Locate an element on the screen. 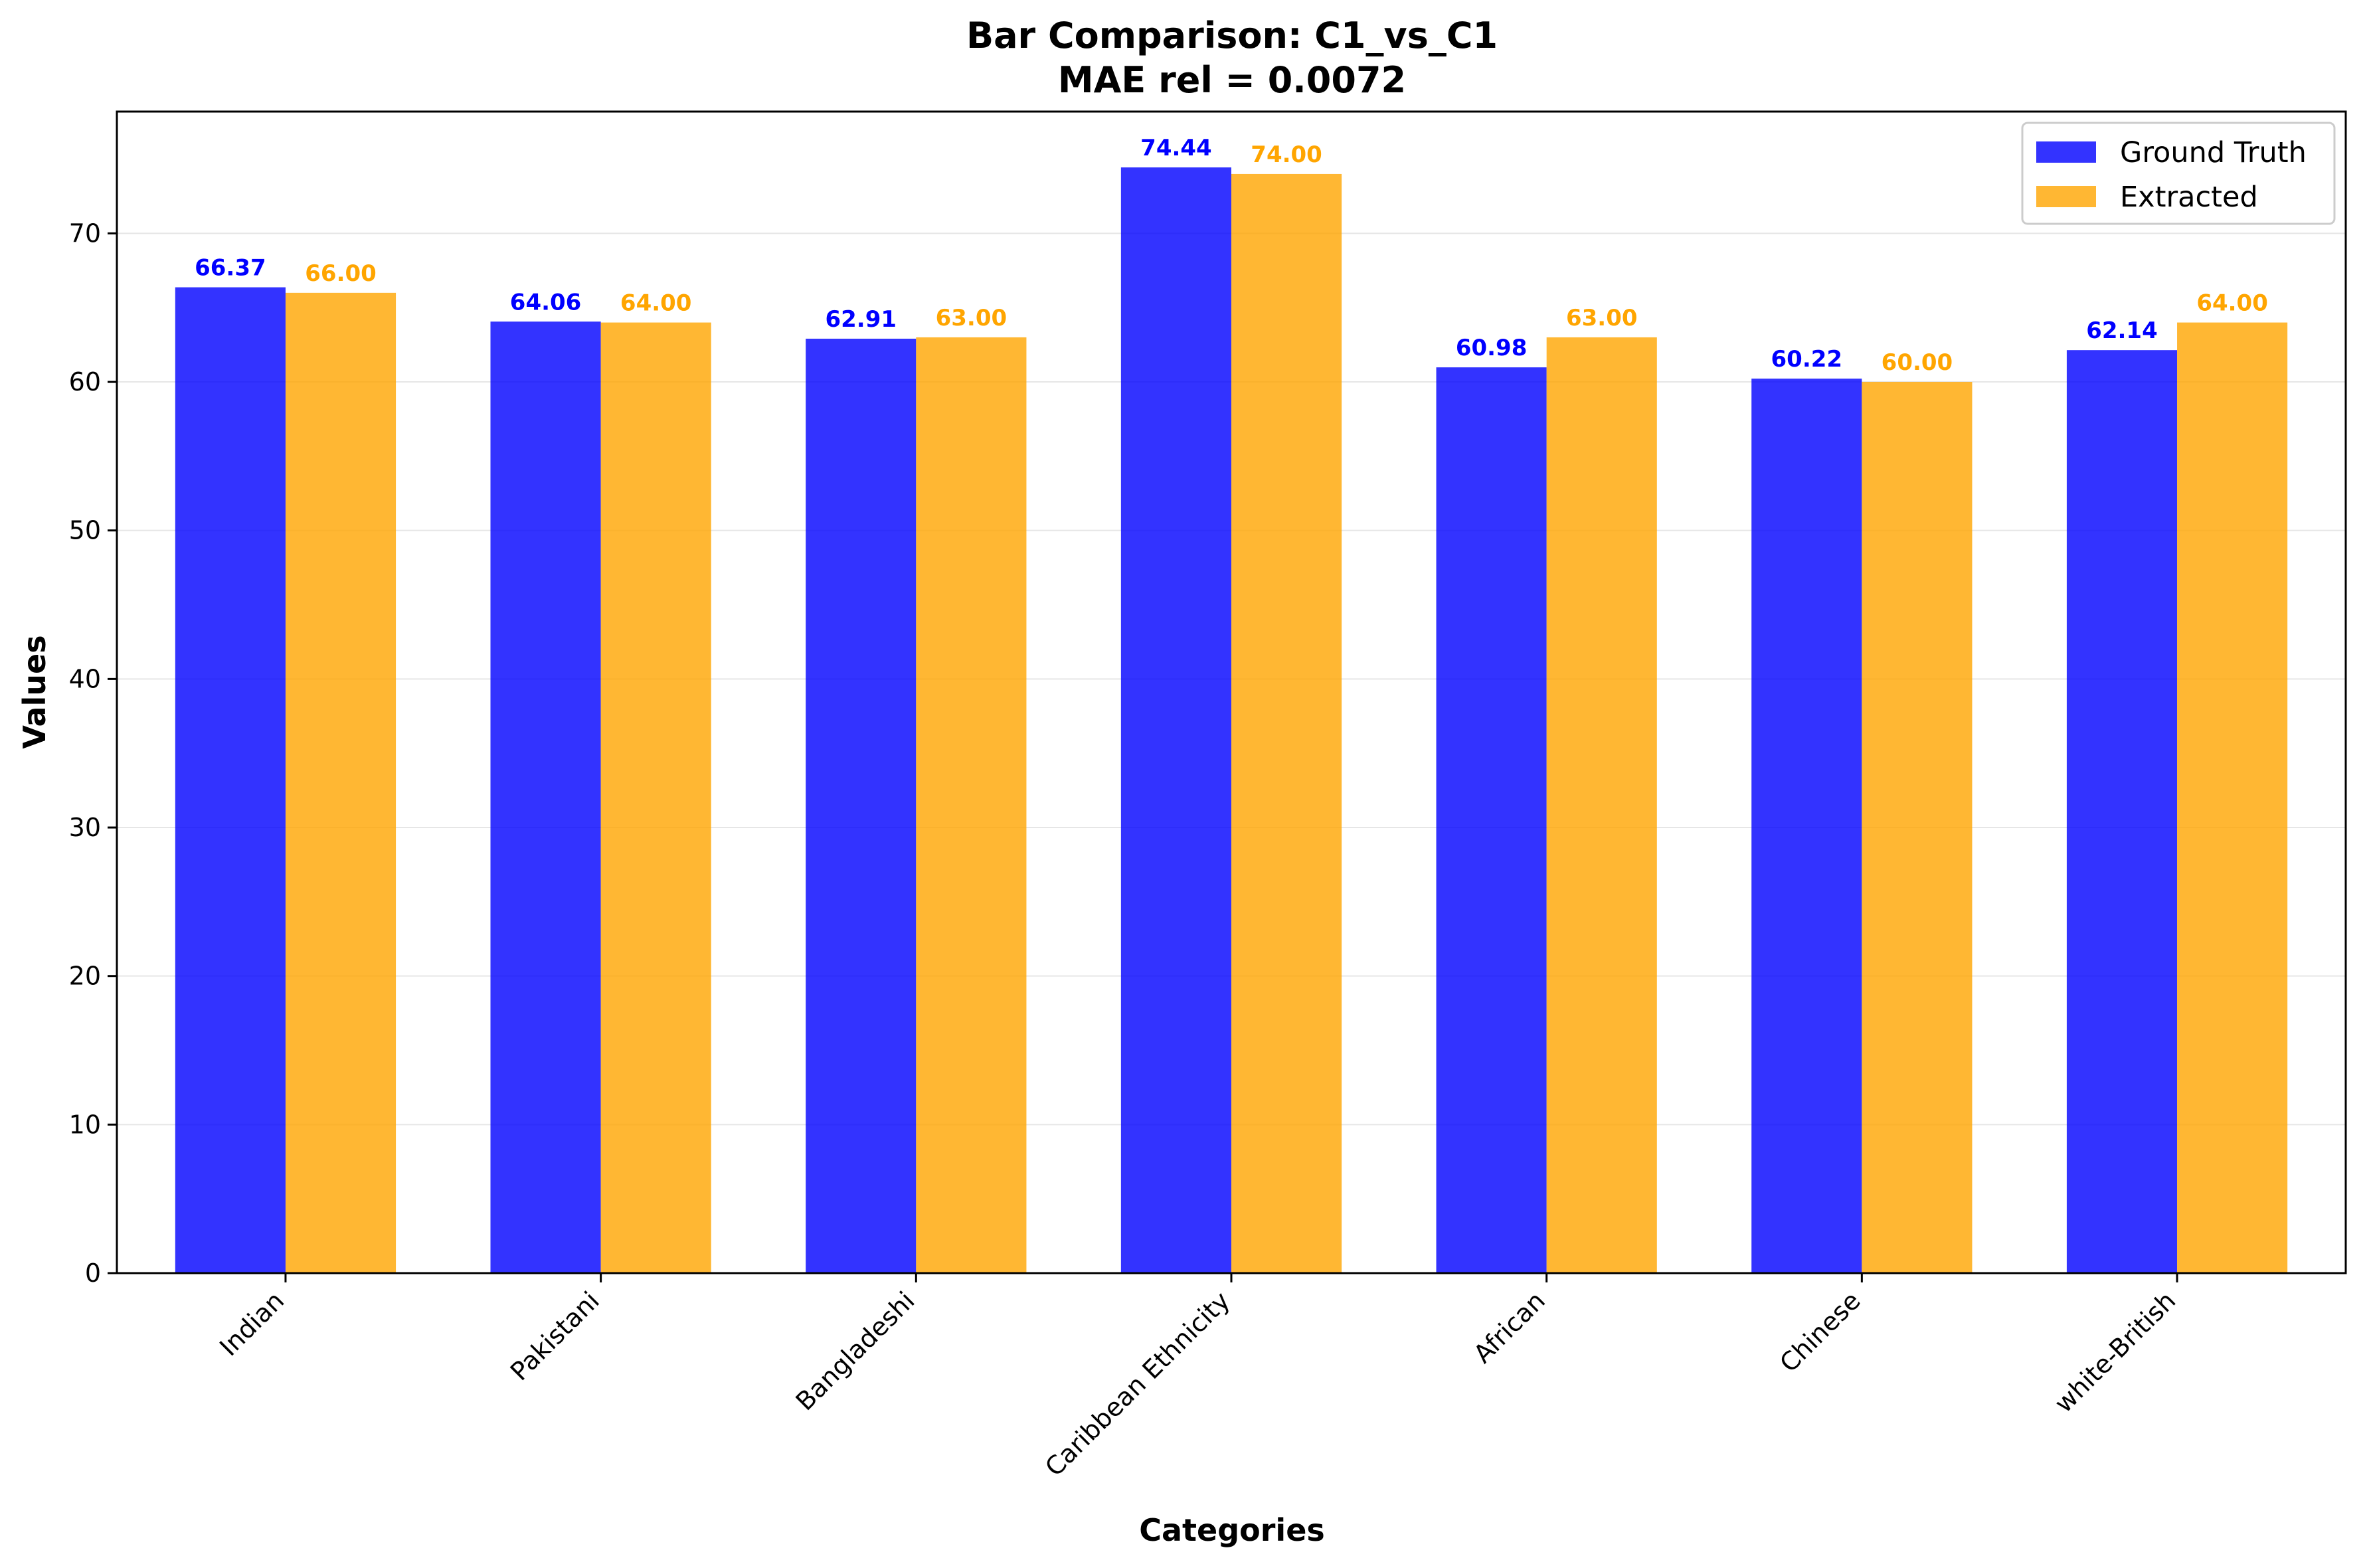 Image resolution: width=2367 pixels, height=1568 pixels. y-tick-label-30: 30 is located at coordinates (85, 827).